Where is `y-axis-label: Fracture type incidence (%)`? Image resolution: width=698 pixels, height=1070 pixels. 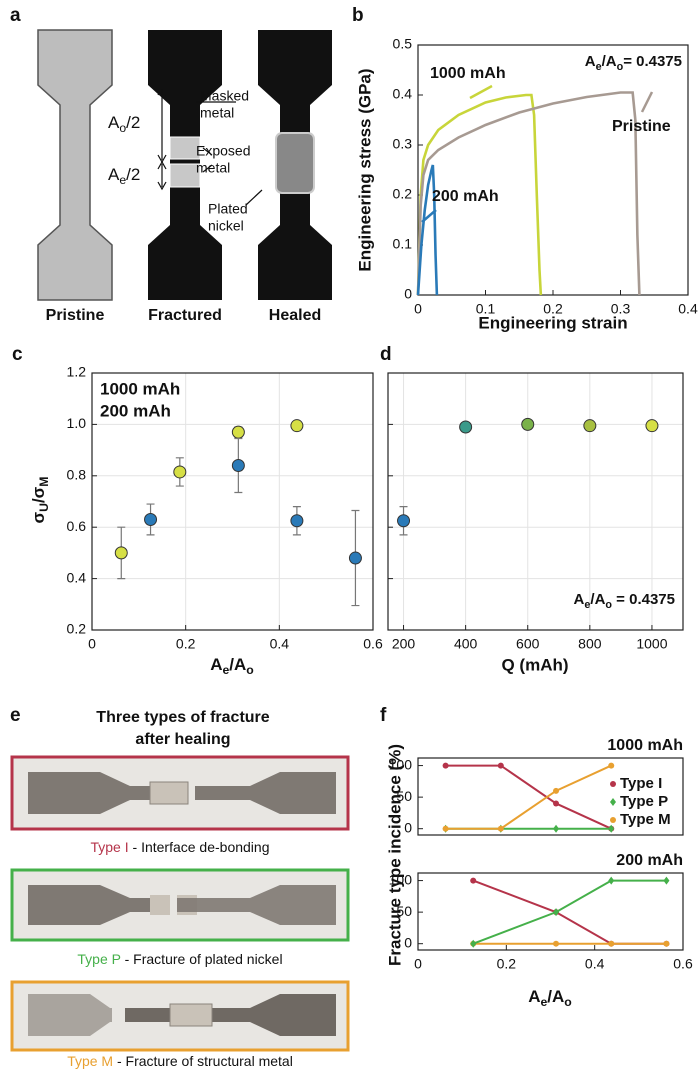
y-axis-label: Fracture type incidence (%) is located at coordinates (394, 855).